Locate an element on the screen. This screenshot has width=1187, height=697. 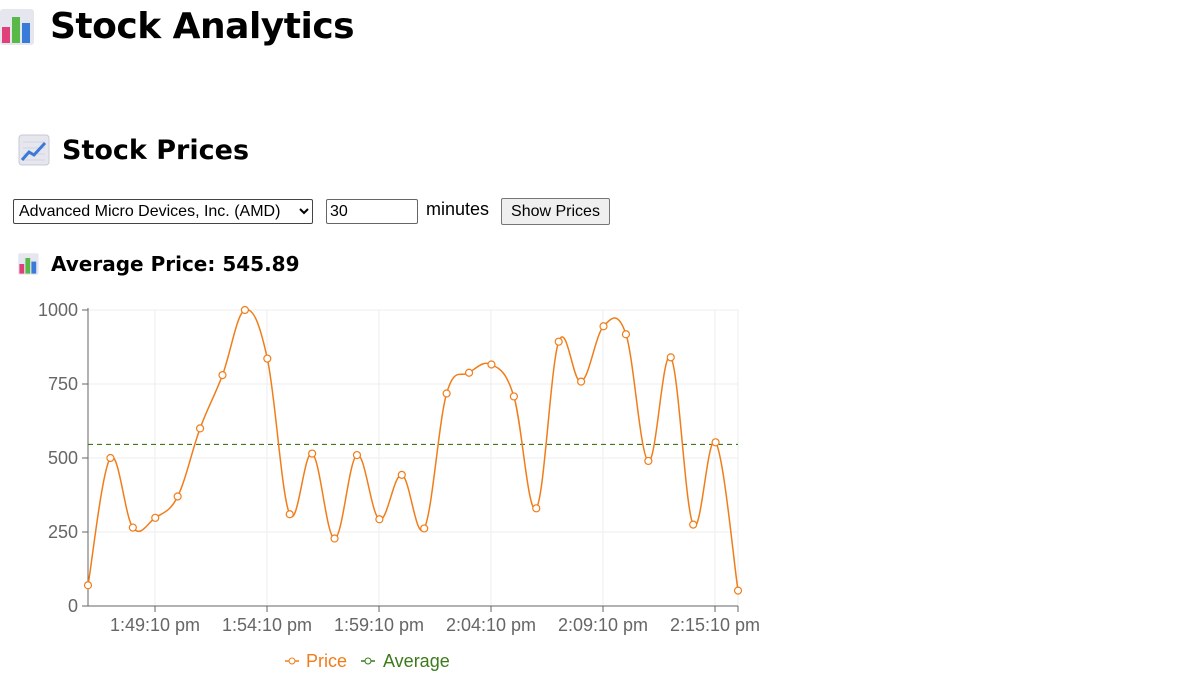
legend-item-average: Average is located at coordinates (405, 661).